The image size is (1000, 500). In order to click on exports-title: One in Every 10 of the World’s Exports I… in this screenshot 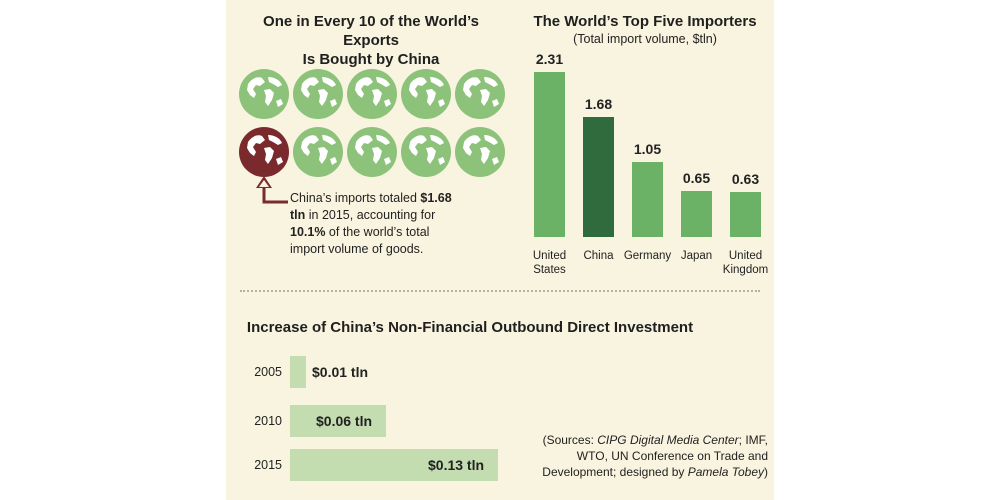, I will do `click(371, 40)`.